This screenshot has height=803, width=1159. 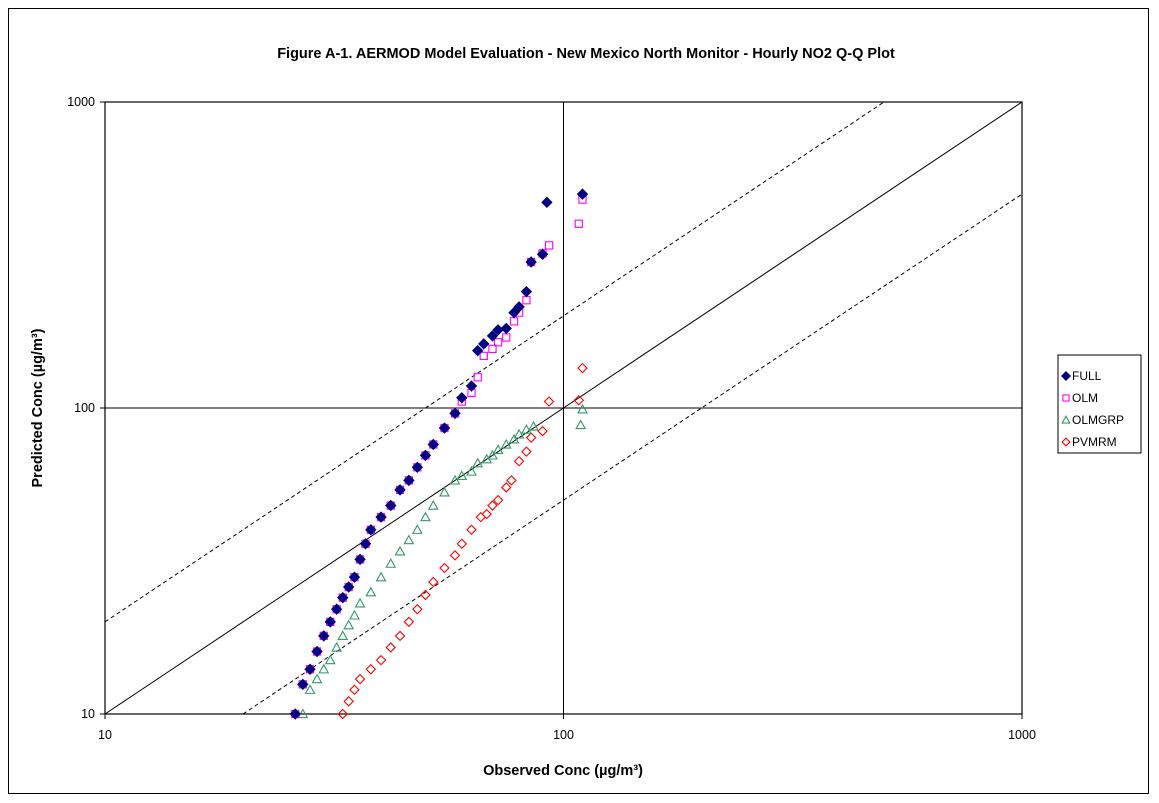 I want to click on legend: FULL OLM OLMGRP PVMRM, so click(x=1099, y=404).